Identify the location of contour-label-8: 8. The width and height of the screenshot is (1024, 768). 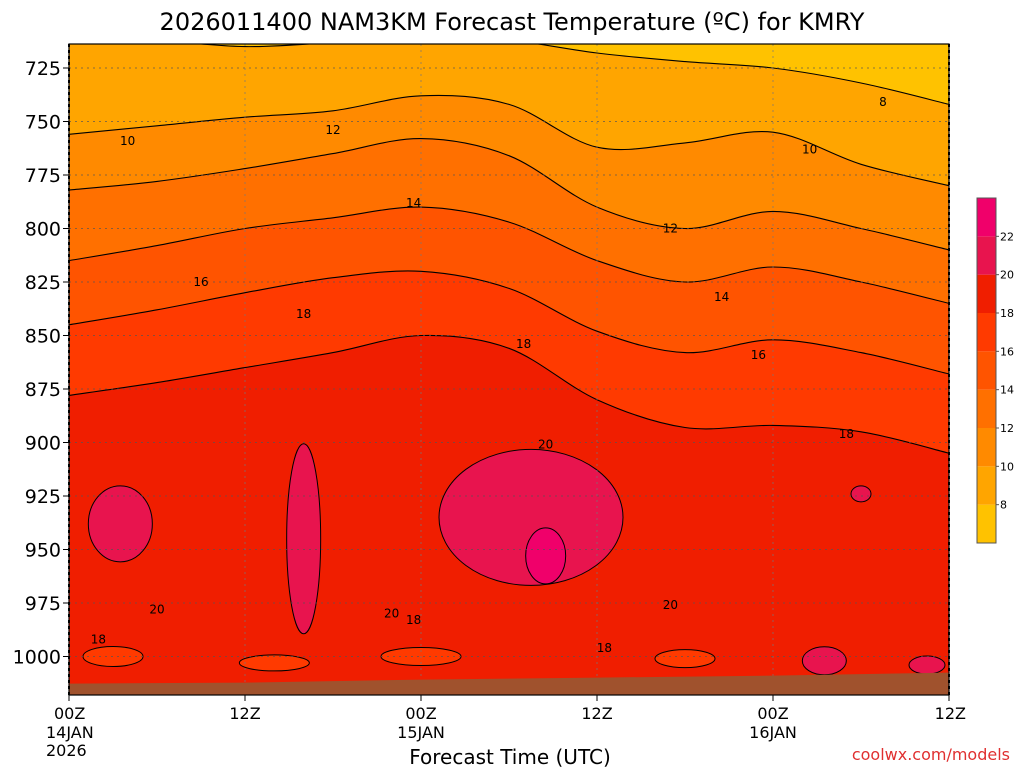
(883, 102).